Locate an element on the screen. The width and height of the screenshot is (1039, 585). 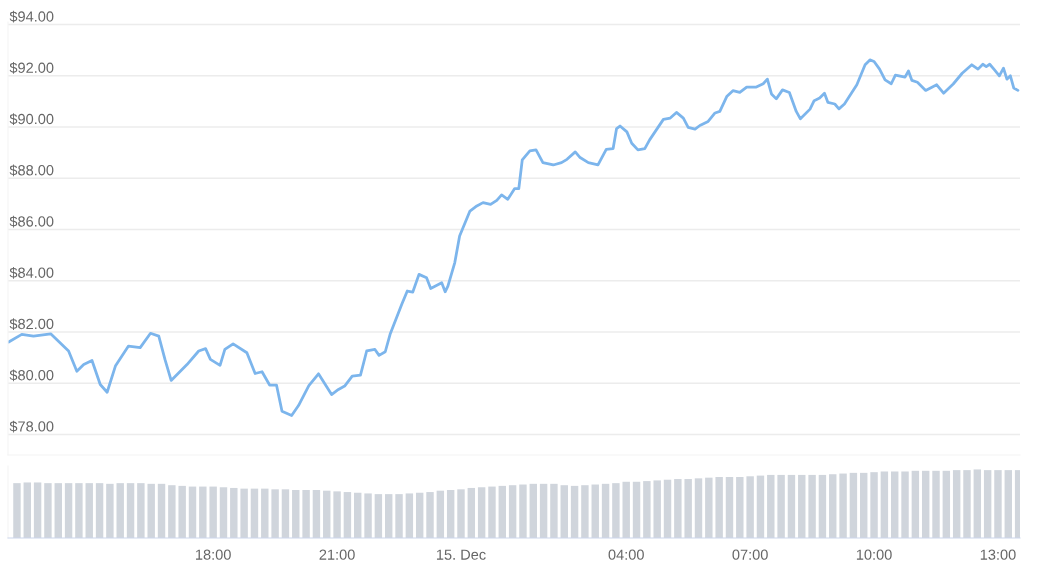
y-tick-label: $88.00 is located at coordinates (31, 170).